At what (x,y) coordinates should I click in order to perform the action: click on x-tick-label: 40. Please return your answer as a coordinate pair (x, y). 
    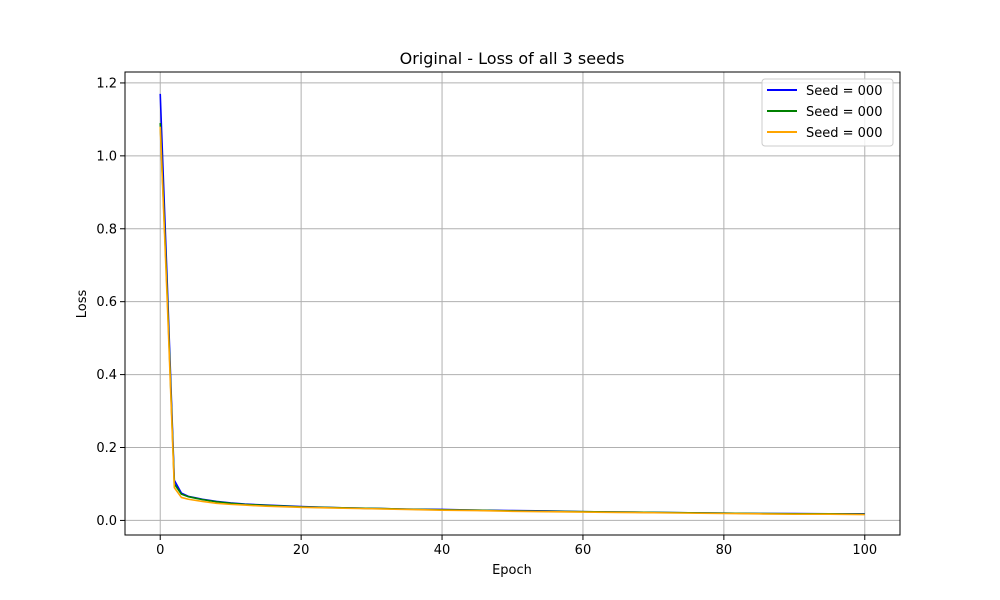
    Looking at the image, I should click on (442, 550).